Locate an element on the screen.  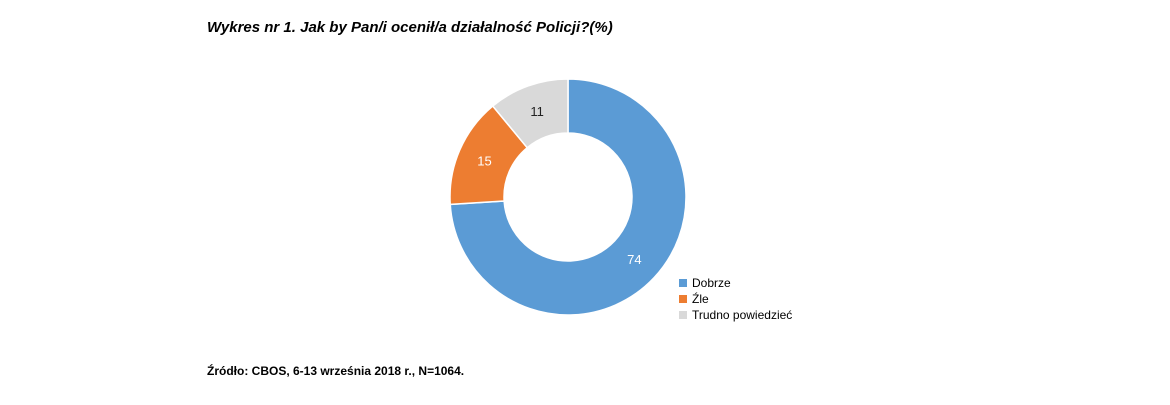
legend-label-trudno-powiedziec: Trudno powiedzieć is located at coordinates (742, 315).